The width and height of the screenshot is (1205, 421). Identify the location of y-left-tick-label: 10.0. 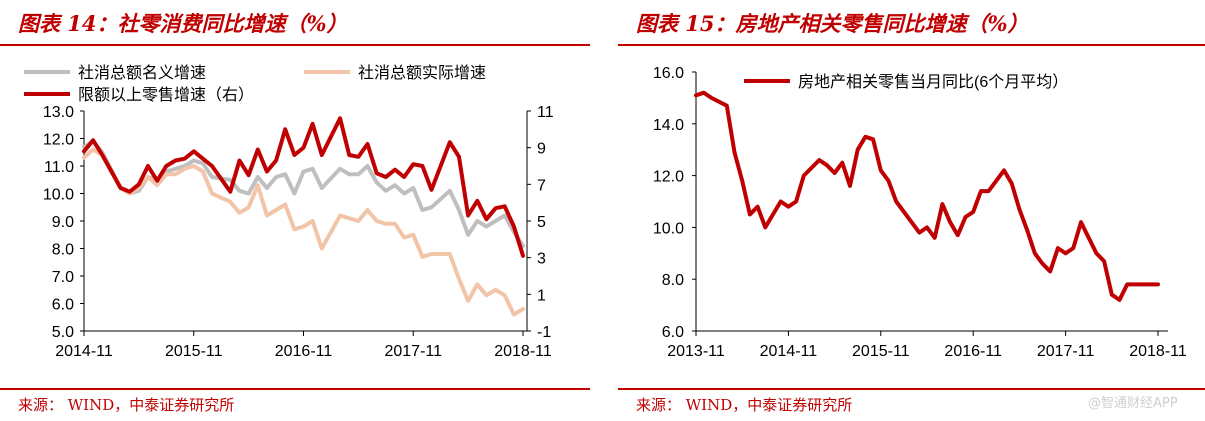
(58, 195).